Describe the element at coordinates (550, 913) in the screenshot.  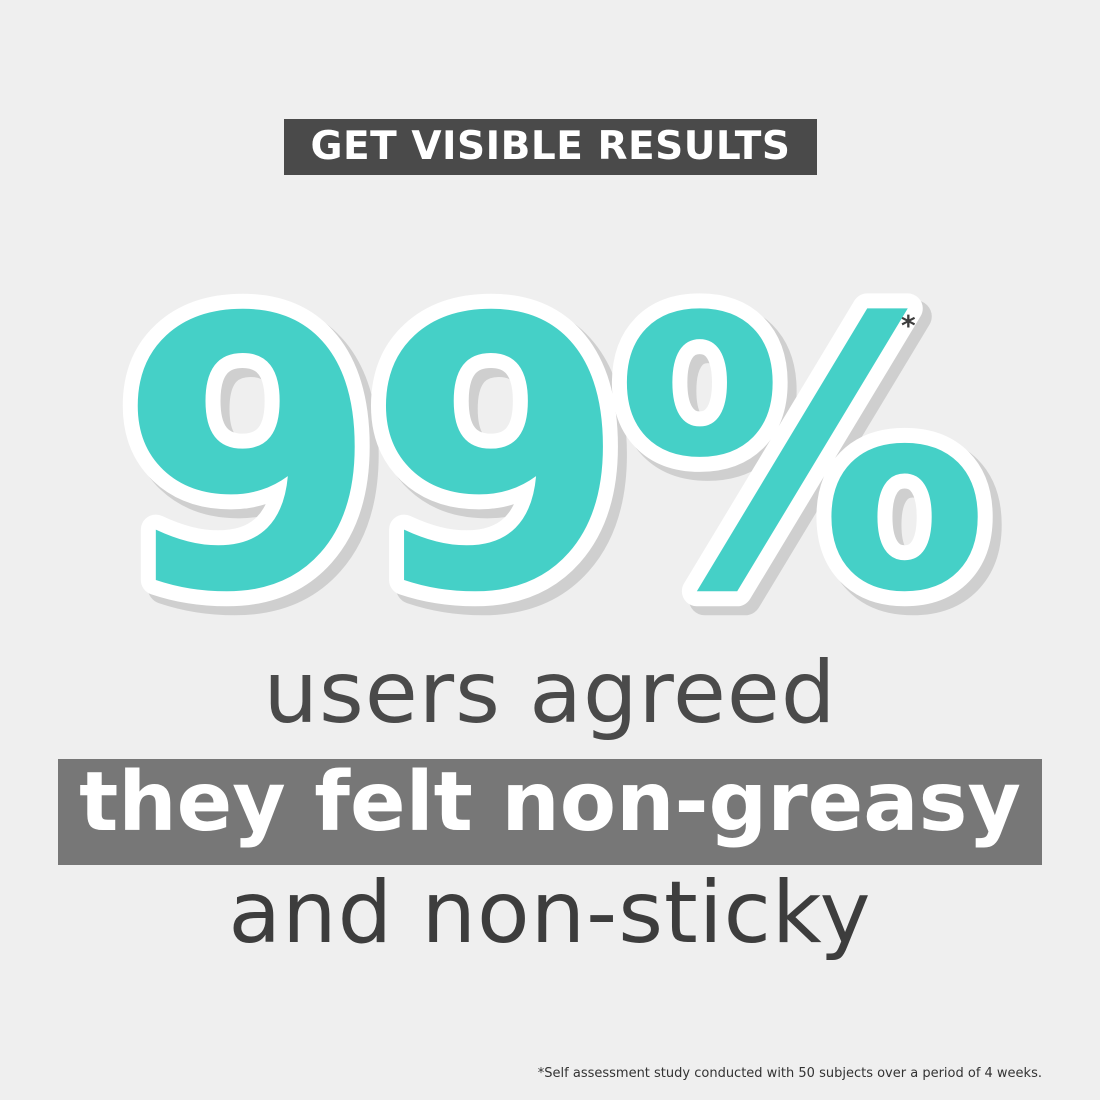
I see `claim-line-3: and non-sticky` at that location.